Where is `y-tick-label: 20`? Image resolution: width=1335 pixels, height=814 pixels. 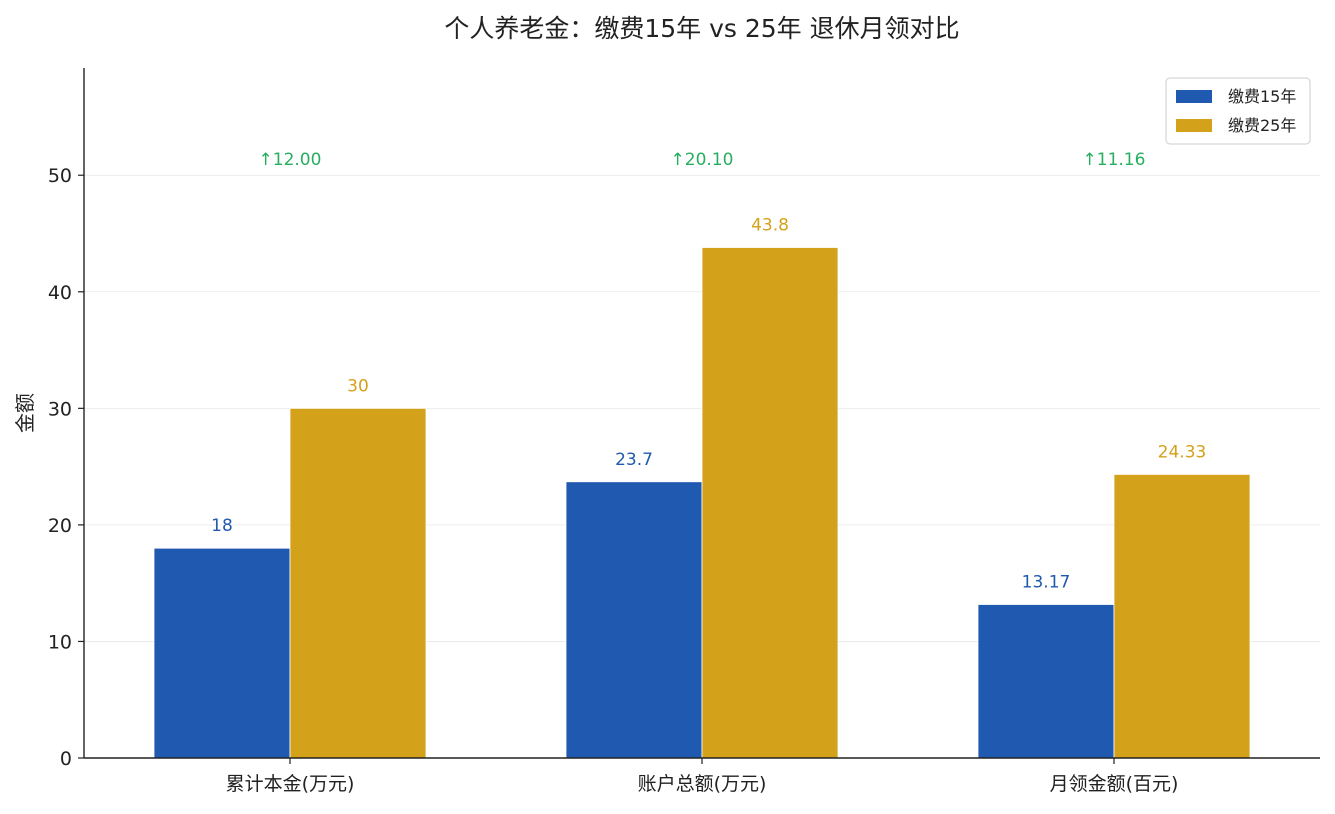 y-tick-label: 20 is located at coordinates (60, 526).